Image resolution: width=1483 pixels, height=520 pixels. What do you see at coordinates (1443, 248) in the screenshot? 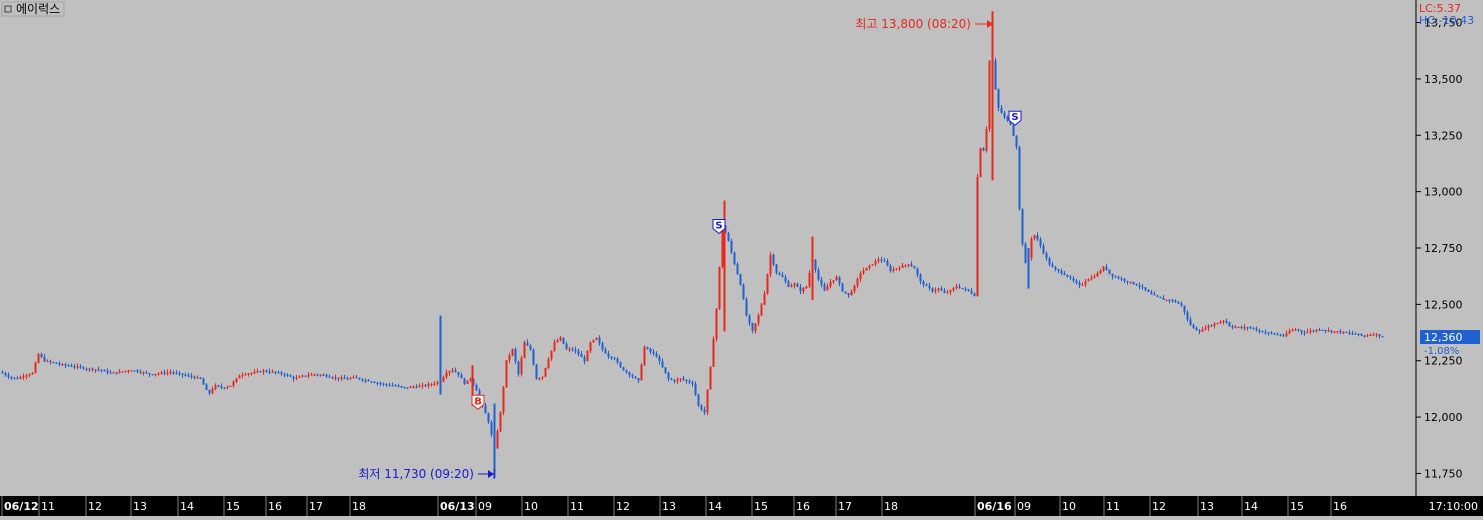
I see `y-tick-label: 12,750` at bounding box center [1443, 248].